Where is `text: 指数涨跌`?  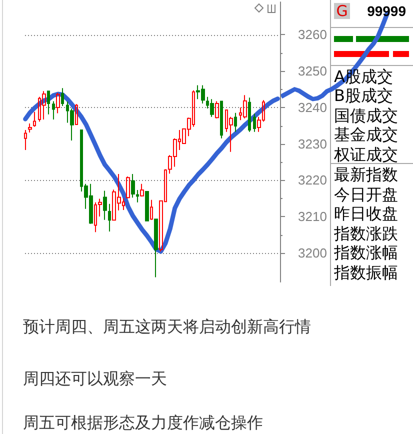
text: 指数涨跌 is located at coordinates (366, 234).